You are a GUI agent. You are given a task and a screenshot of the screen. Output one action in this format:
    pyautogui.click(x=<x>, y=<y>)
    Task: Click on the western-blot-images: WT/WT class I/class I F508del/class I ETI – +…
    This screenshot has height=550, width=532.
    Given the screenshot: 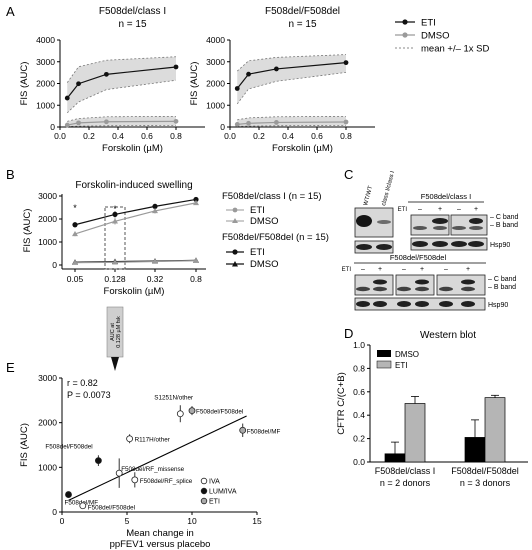 What is the action you would take?
    pyautogui.click(x=430, y=240)
    